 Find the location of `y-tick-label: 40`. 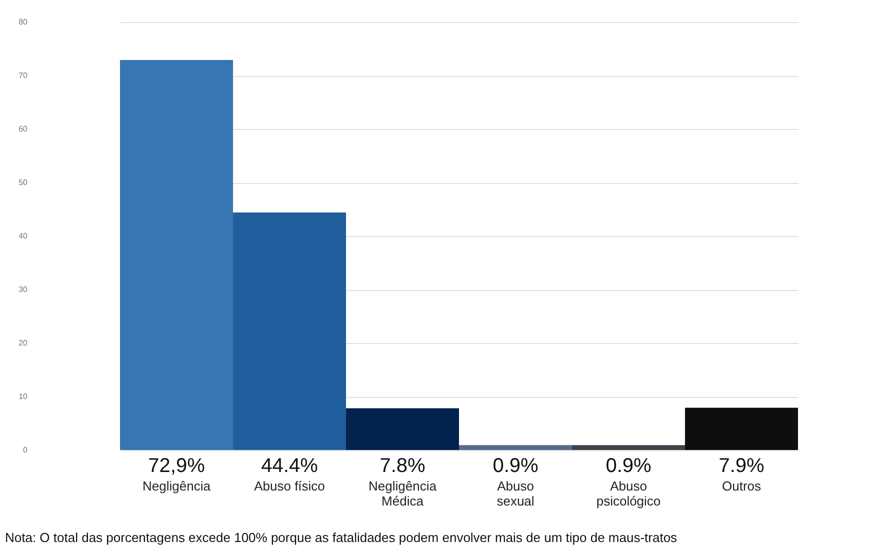

y-tick-label: 40 is located at coordinates (23, 236).